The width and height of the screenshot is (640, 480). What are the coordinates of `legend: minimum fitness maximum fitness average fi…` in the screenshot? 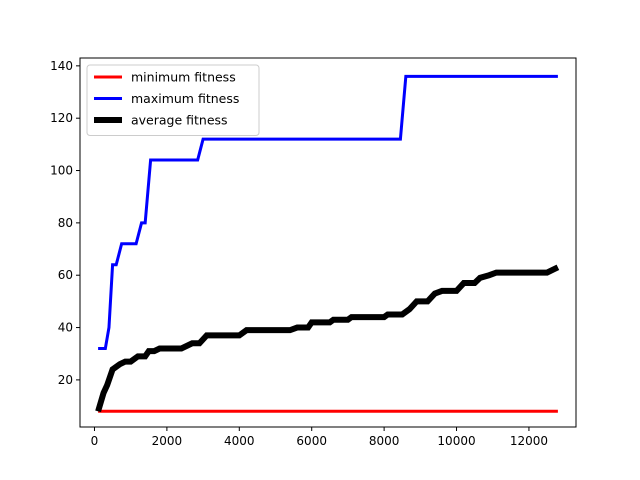 It's located at (173, 100).